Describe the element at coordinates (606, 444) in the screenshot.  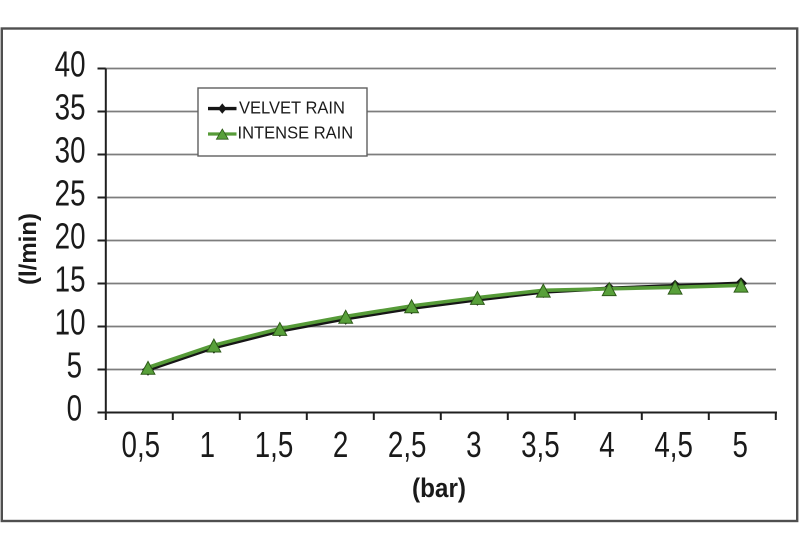
I see `svg-text: 4` at that location.